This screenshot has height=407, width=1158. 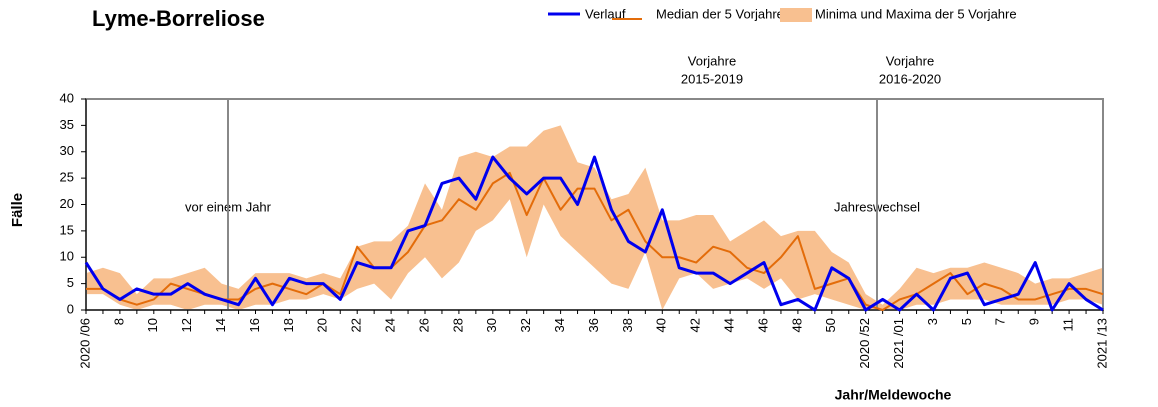 I want to click on x-tick-label: 46, so click(x=762, y=325).